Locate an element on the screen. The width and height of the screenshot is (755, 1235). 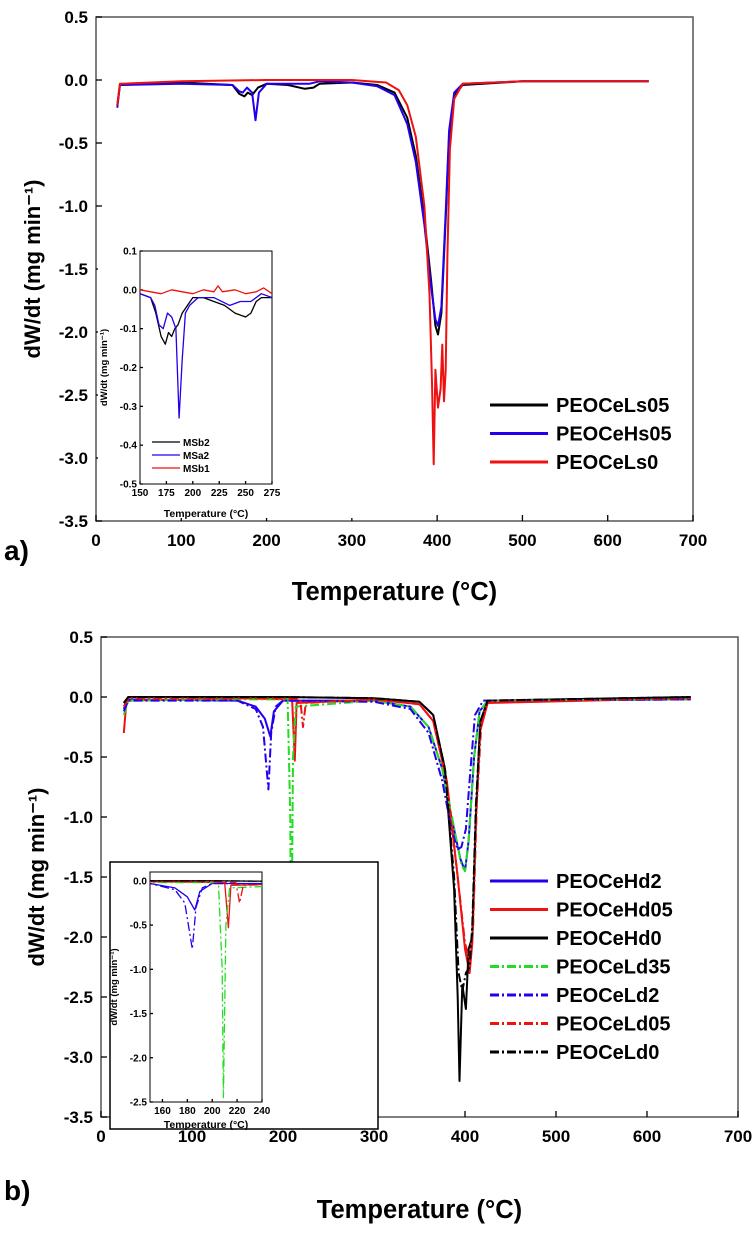
panel-b-inset-series-peoceld2 is located at coordinates (206, 916).